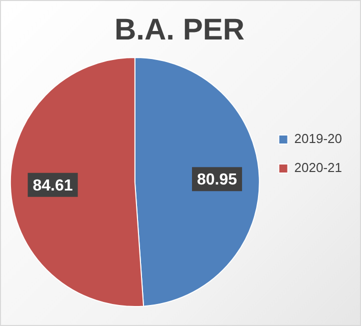 Image resolution: width=361 pixels, height=326 pixels. I want to click on legend-label: 2019-20, so click(318, 138).